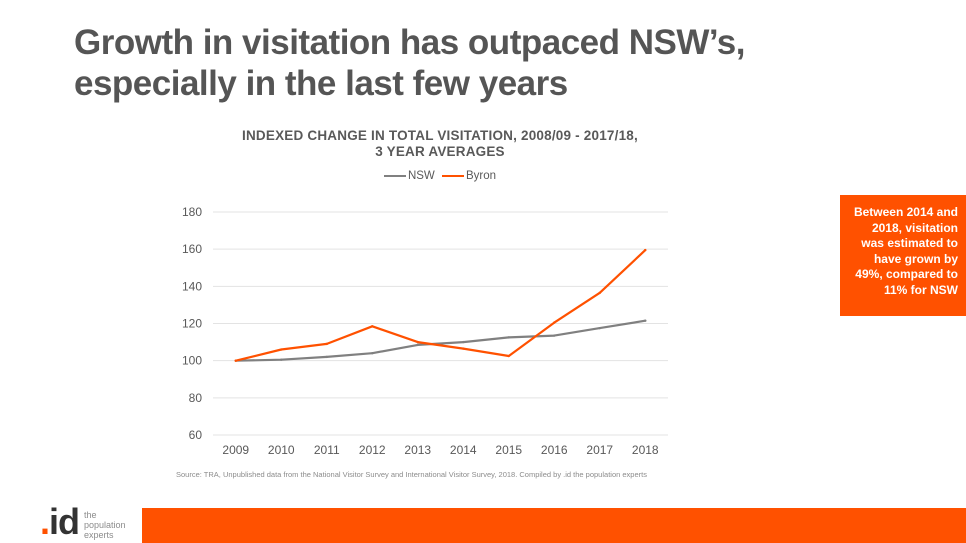  What do you see at coordinates (440, 175) in the screenshot?
I see `chart-legend: NSW Byron` at bounding box center [440, 175].